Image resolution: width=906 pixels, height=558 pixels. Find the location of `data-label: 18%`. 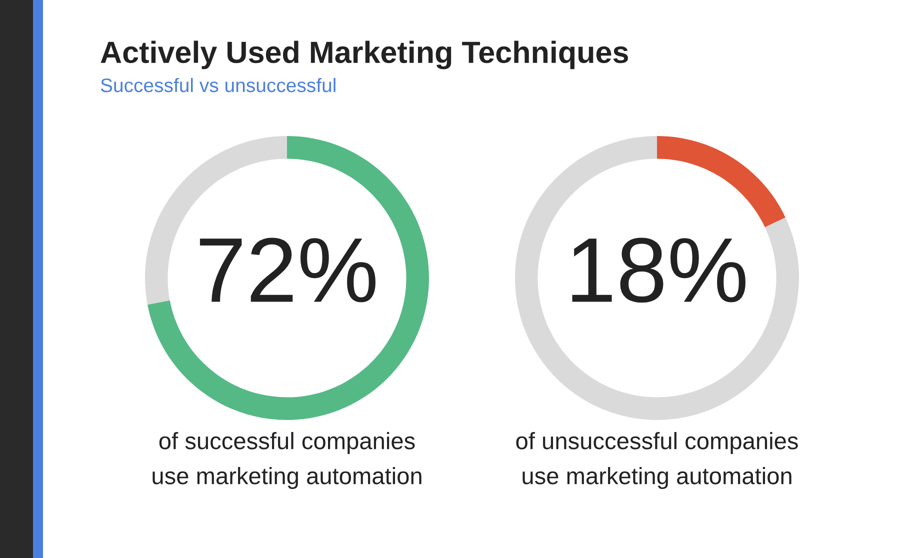

data-label: 18% is located at coordinates (659, 270).